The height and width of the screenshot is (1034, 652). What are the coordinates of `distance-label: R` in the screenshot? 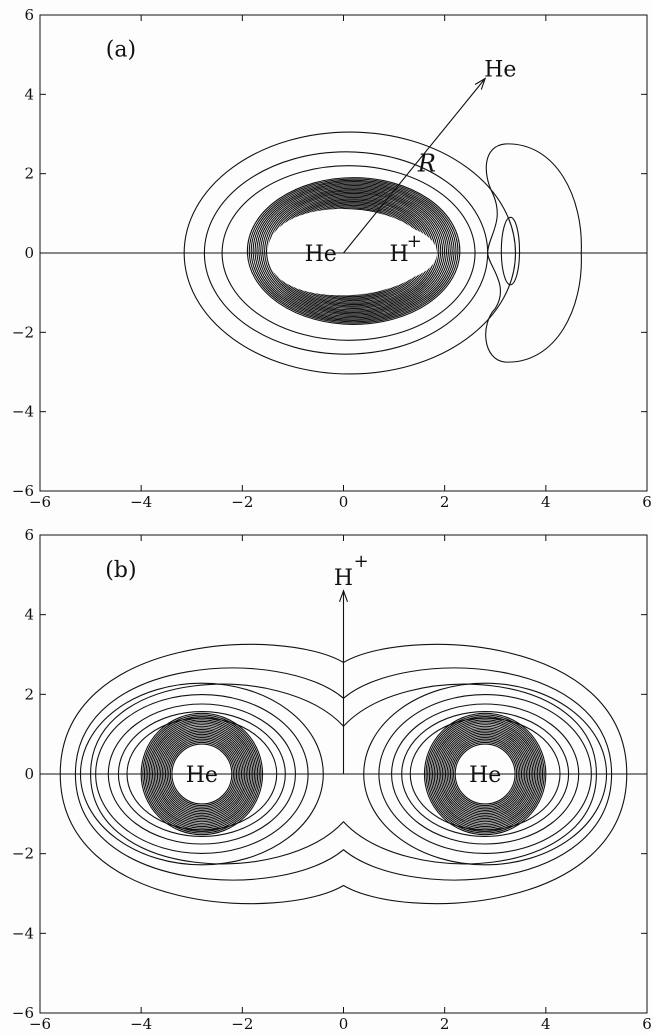 It's located at (426, 164).